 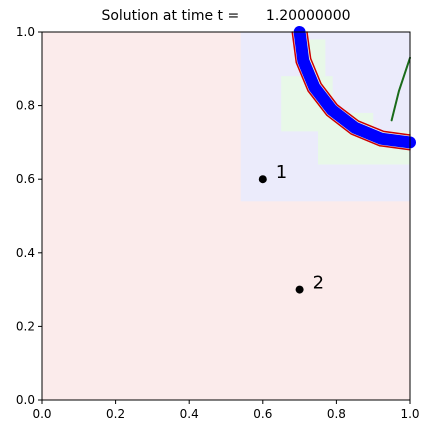 I want to click on chart-title: Solution at time t = 1.20000000, so click(x=225, y=16).